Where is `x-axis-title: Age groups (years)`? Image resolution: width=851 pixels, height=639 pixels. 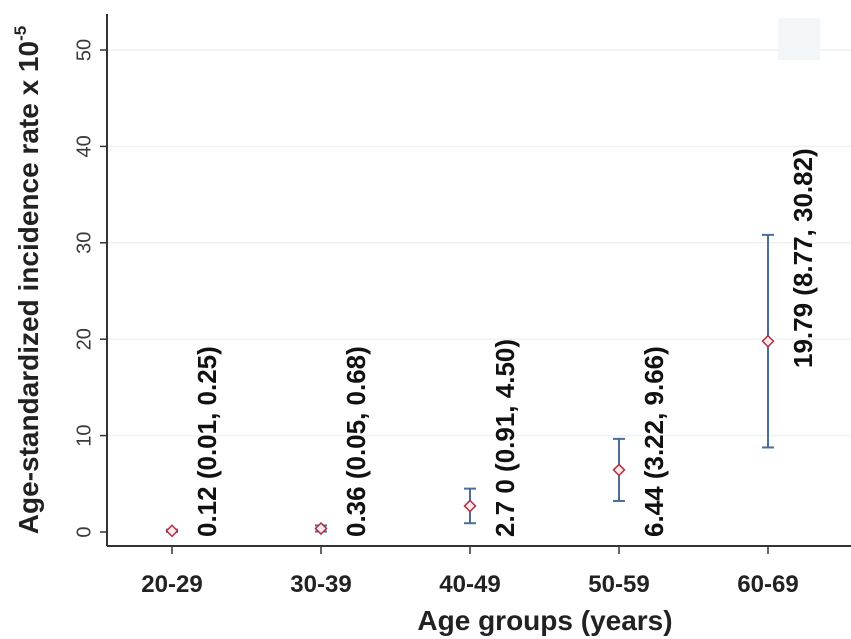 x-axis-title: Age groups (years) is located at coordinates (544, 620).